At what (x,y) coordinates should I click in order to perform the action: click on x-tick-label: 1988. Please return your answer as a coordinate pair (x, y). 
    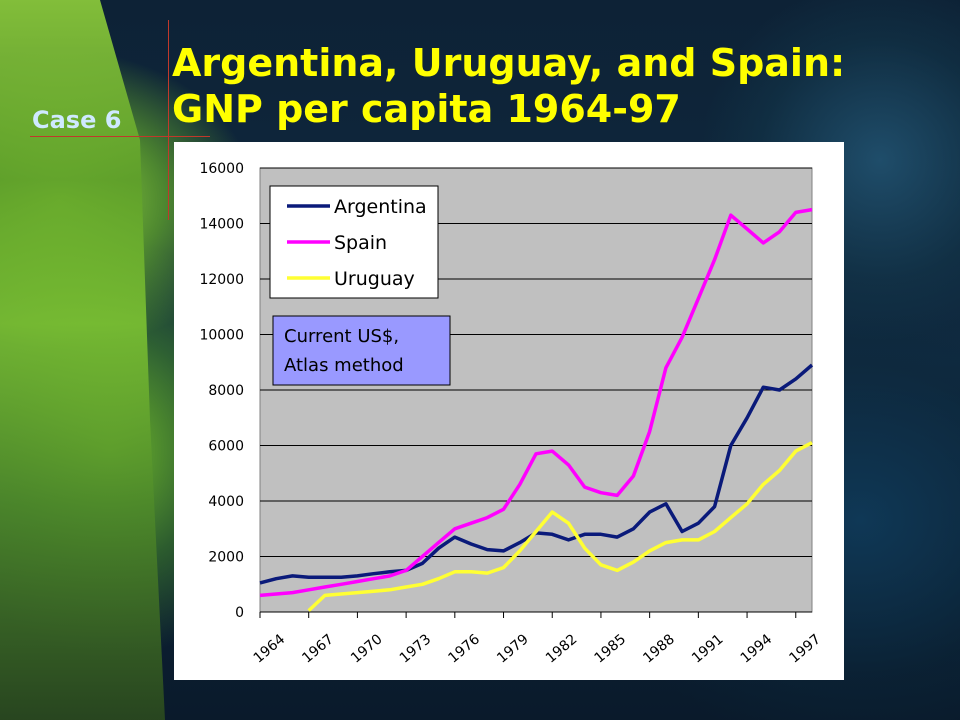
    Looking at the image, I should click on (659, 648).